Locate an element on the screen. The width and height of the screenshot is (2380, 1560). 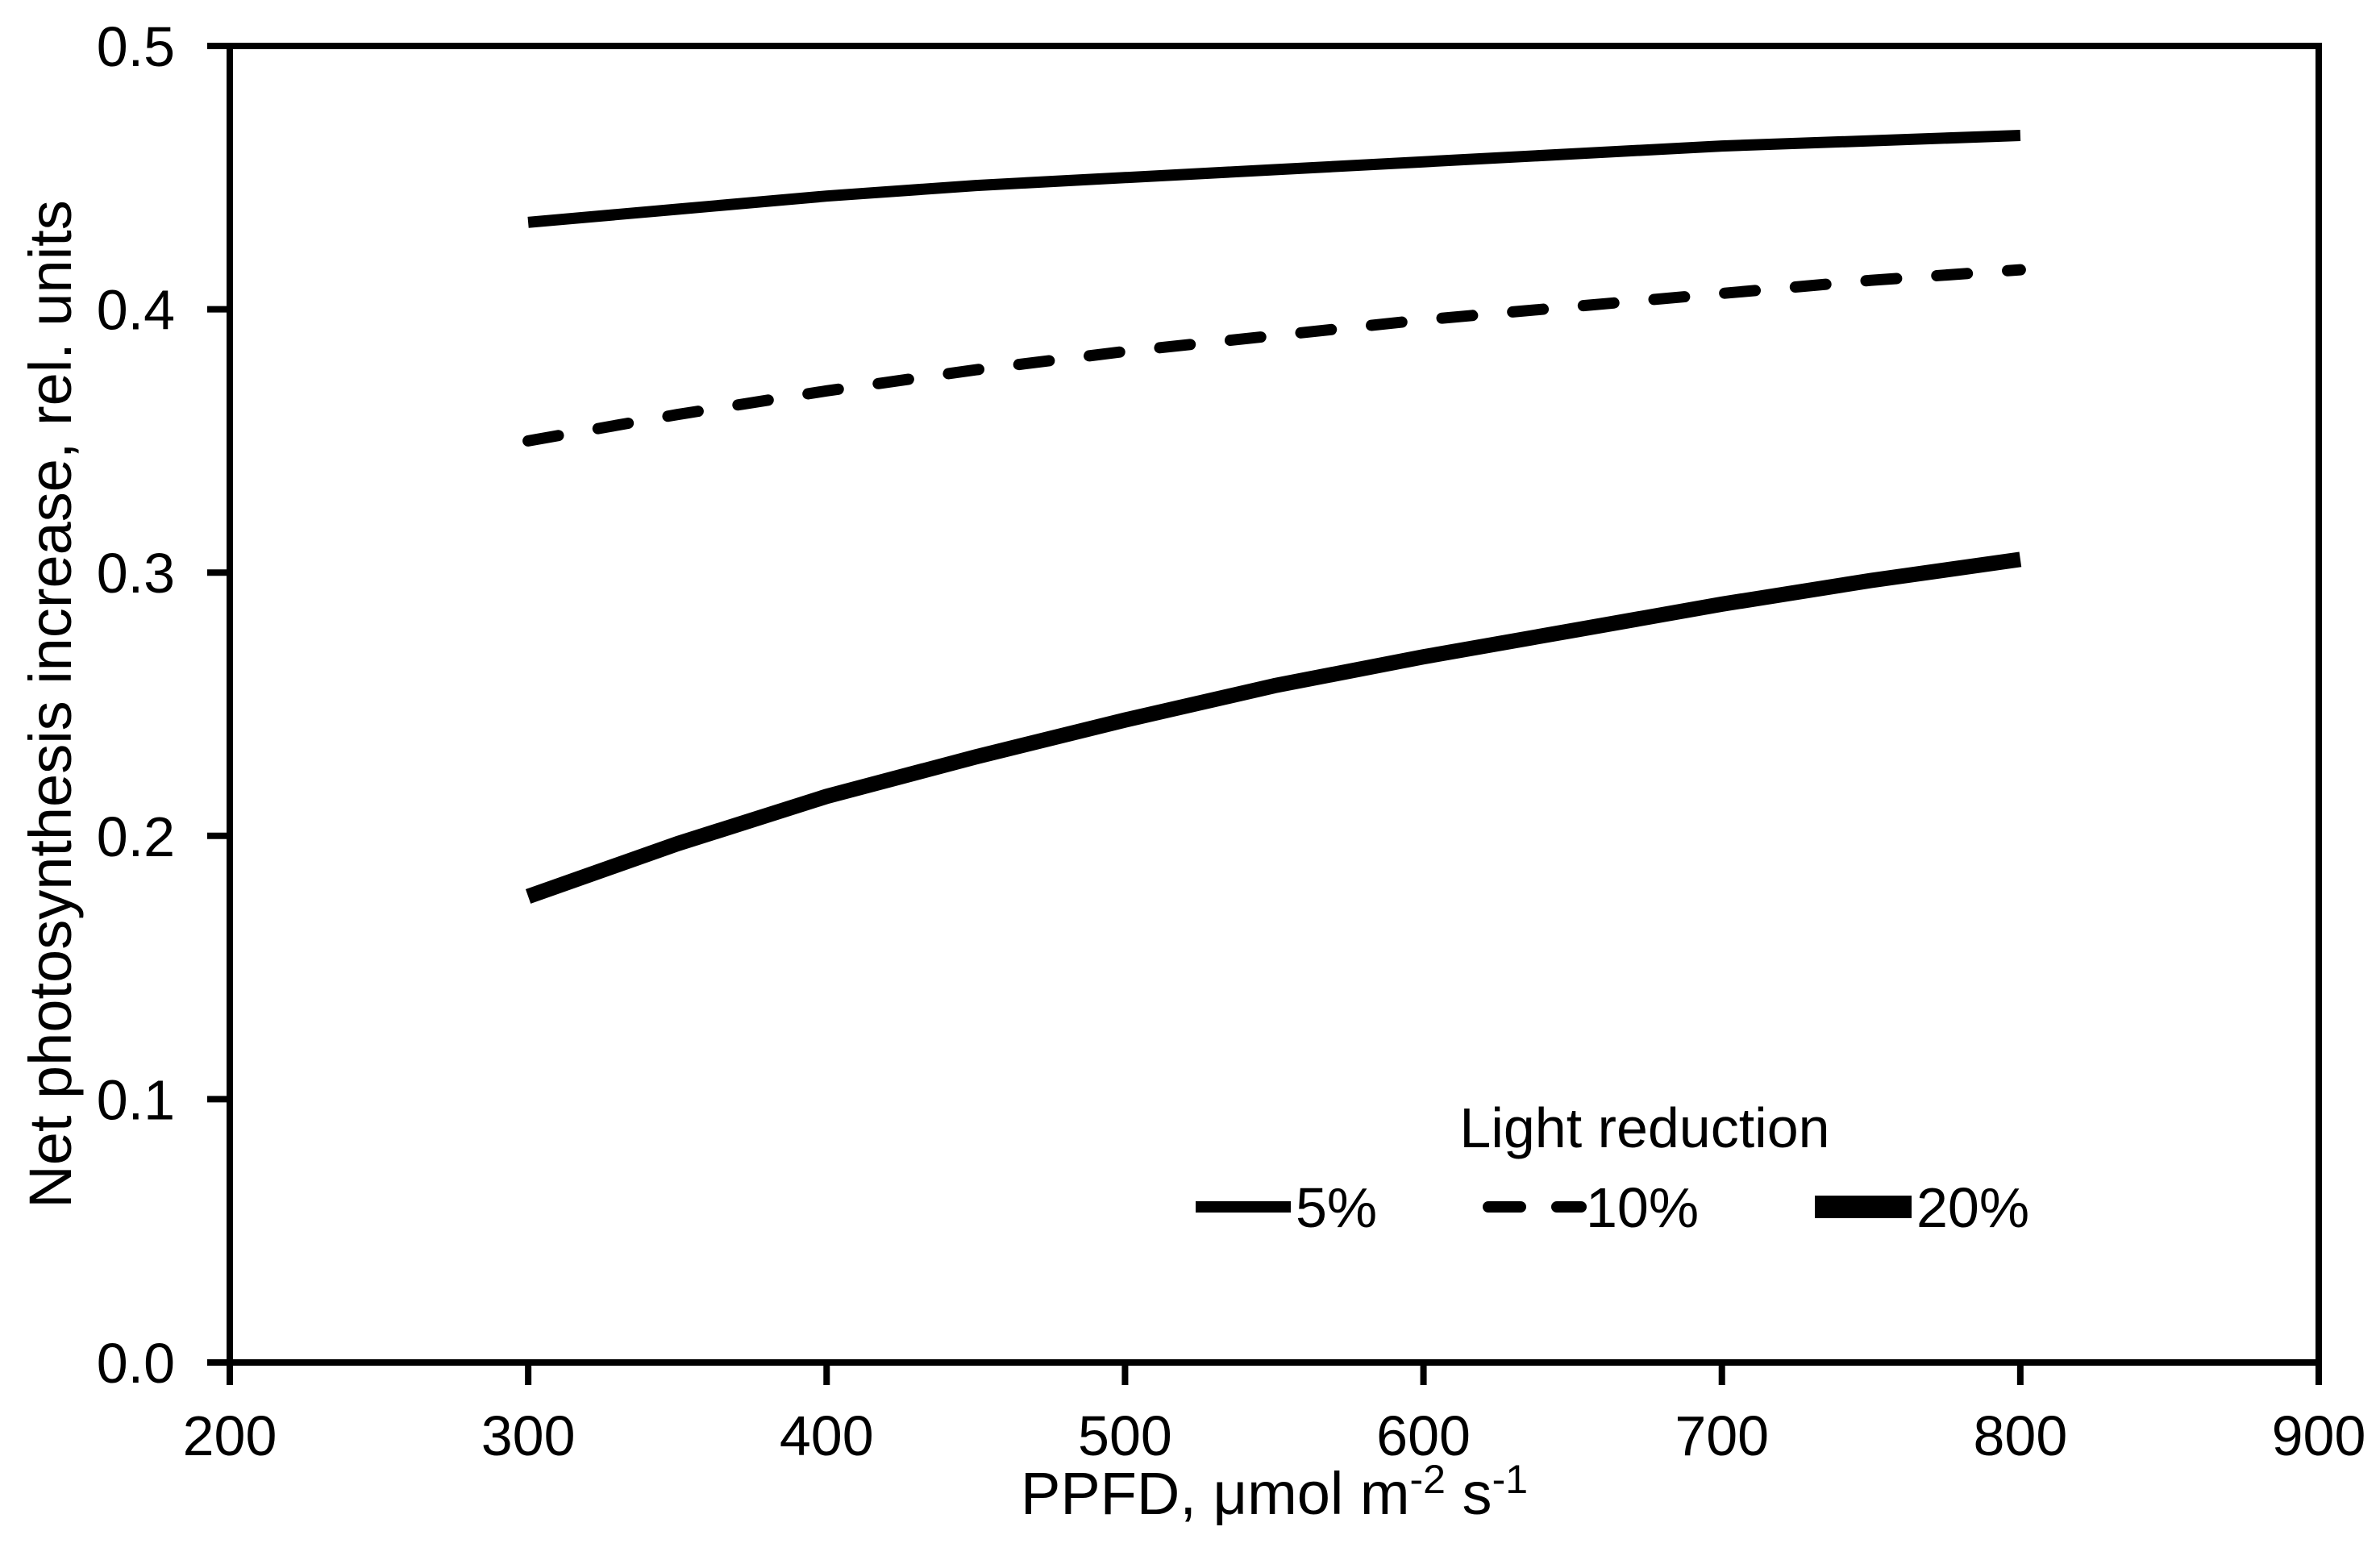
x-axis-title: PPFD, μmol m-2 s-1 is located at coordinates (1274, 1492).